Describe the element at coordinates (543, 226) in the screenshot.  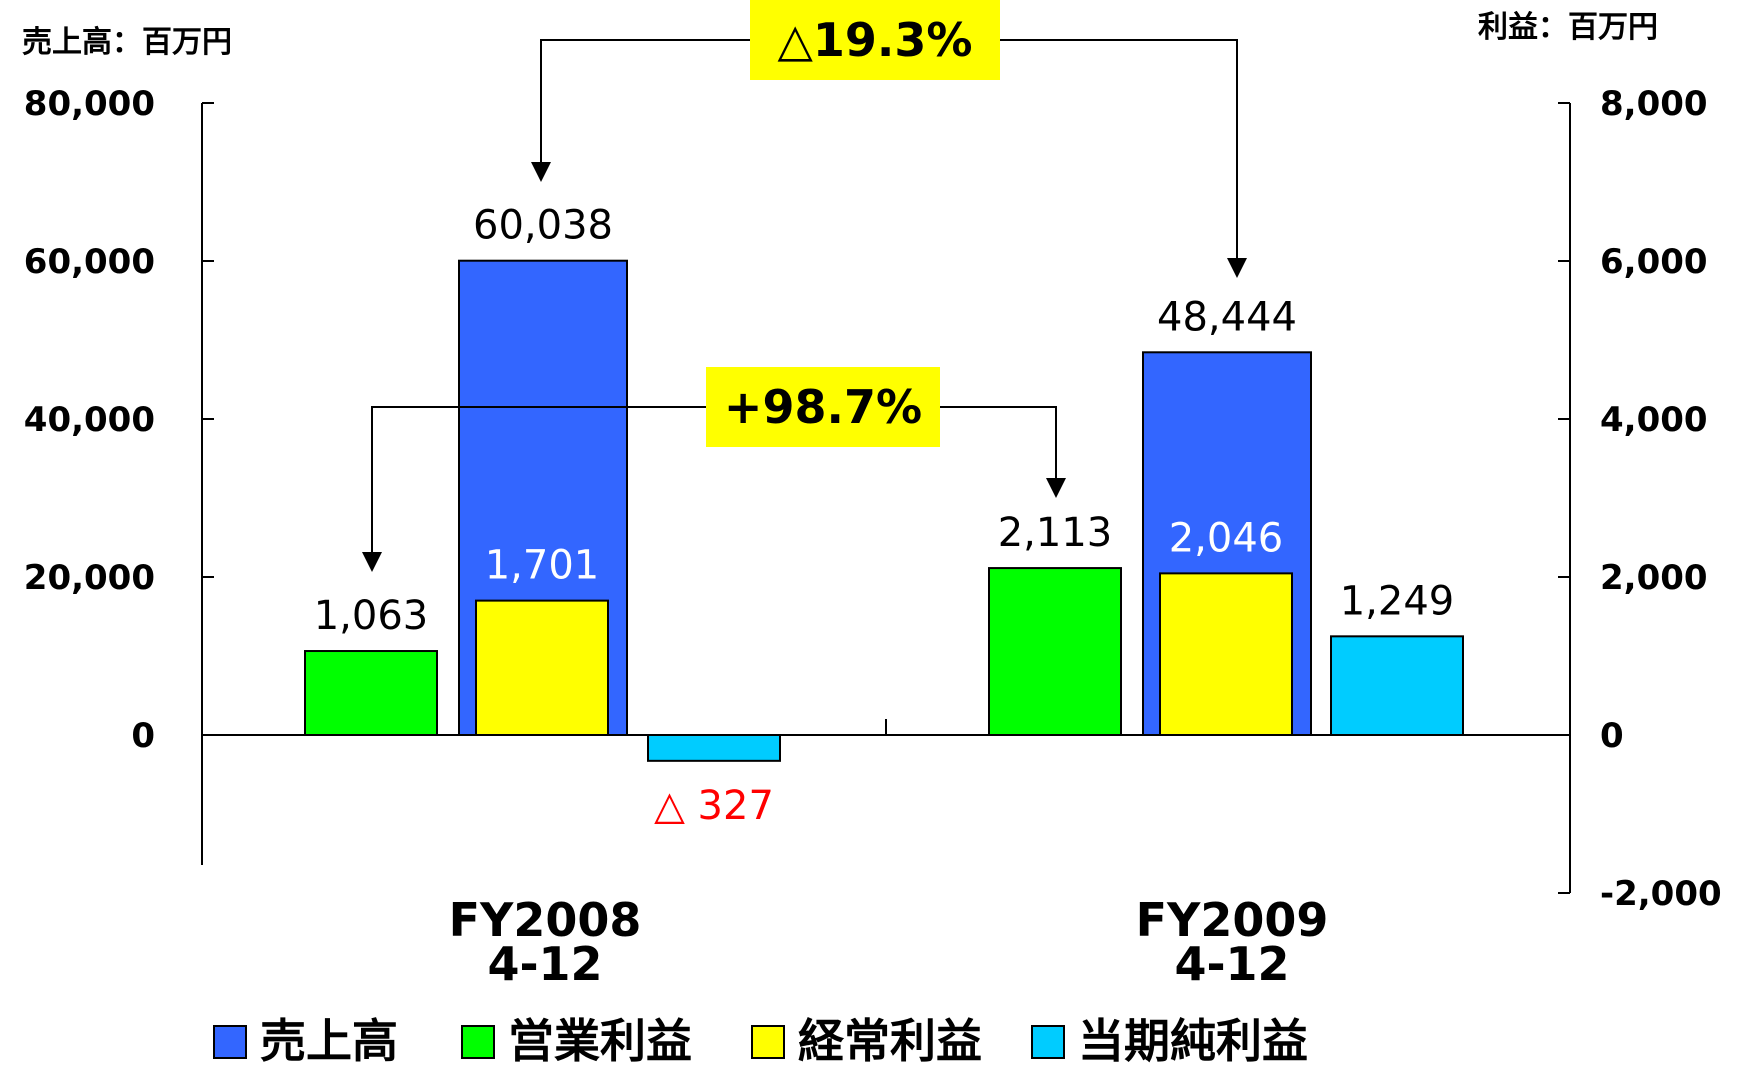
I see `data-label: 60,038` at that location.